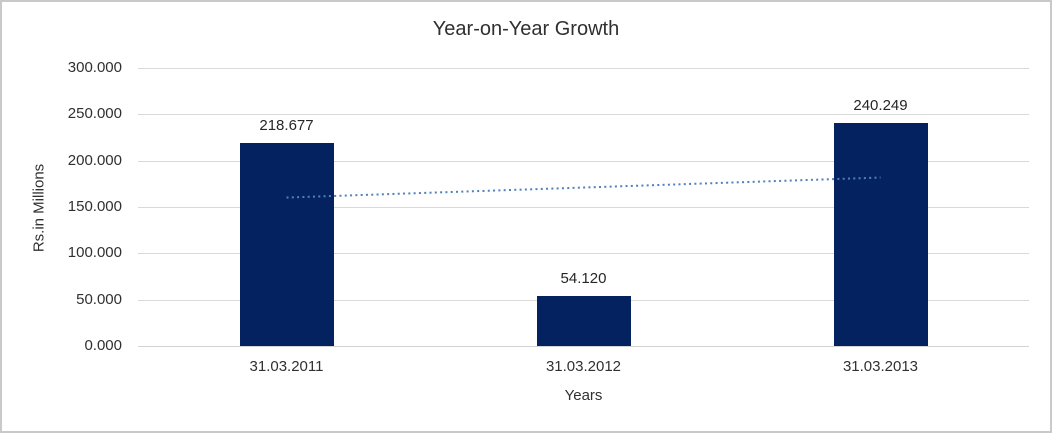  What do you see at coordinates (583, 395) in the screenshot?
I see `x-axis-title: Years` at bounding box center [583, 395].